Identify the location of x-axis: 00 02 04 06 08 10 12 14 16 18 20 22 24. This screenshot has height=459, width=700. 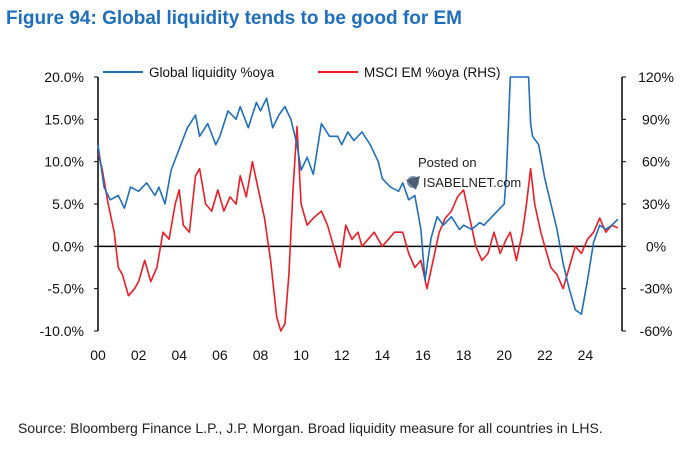
(341, 355).